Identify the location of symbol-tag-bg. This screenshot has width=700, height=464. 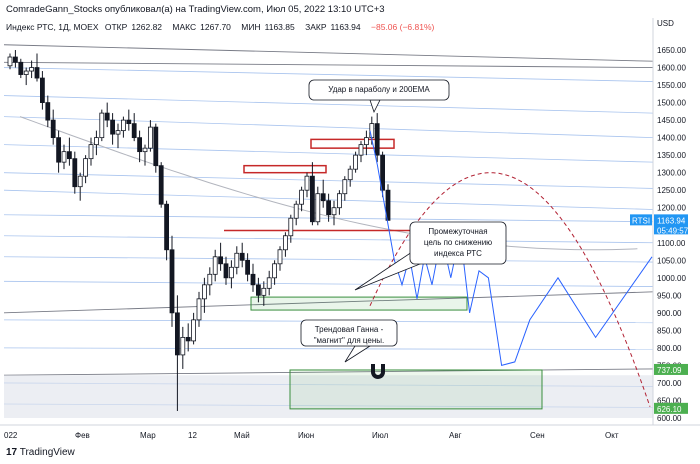
(641, 220).